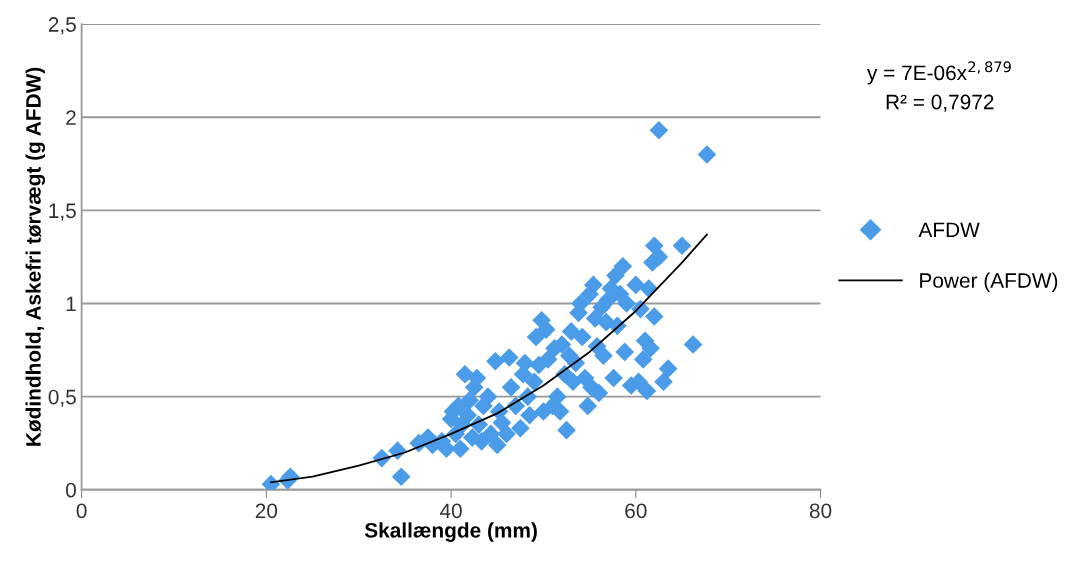  What do you see at coordinates (820, 511) in the screenshot?
I see `x-tick-label: 80` at bounding box center [820, 511].